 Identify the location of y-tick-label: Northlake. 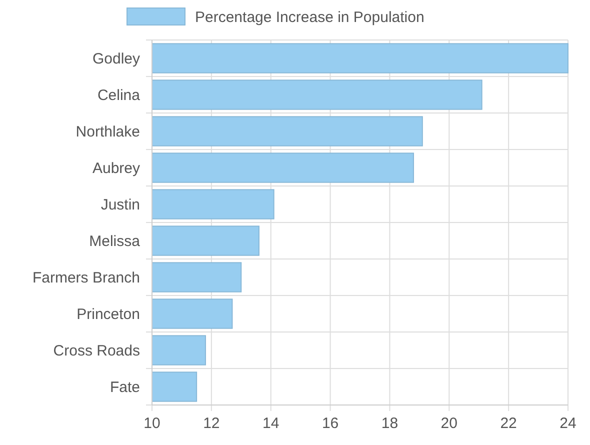
(108, 131).